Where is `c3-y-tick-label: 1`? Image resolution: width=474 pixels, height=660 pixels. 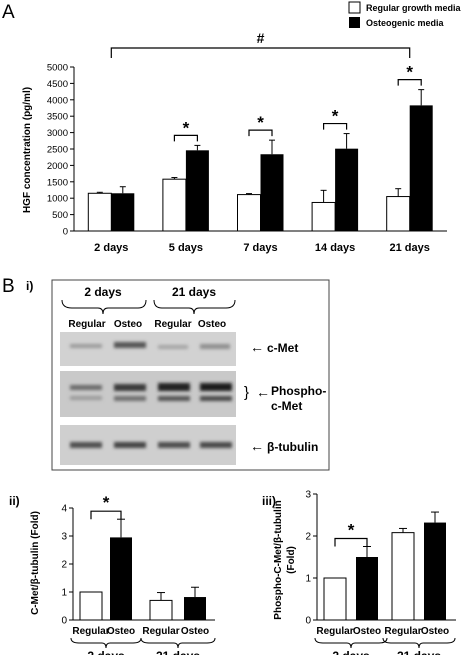 c3-y-tick-label: 1 is located at coordinates (308, 579).